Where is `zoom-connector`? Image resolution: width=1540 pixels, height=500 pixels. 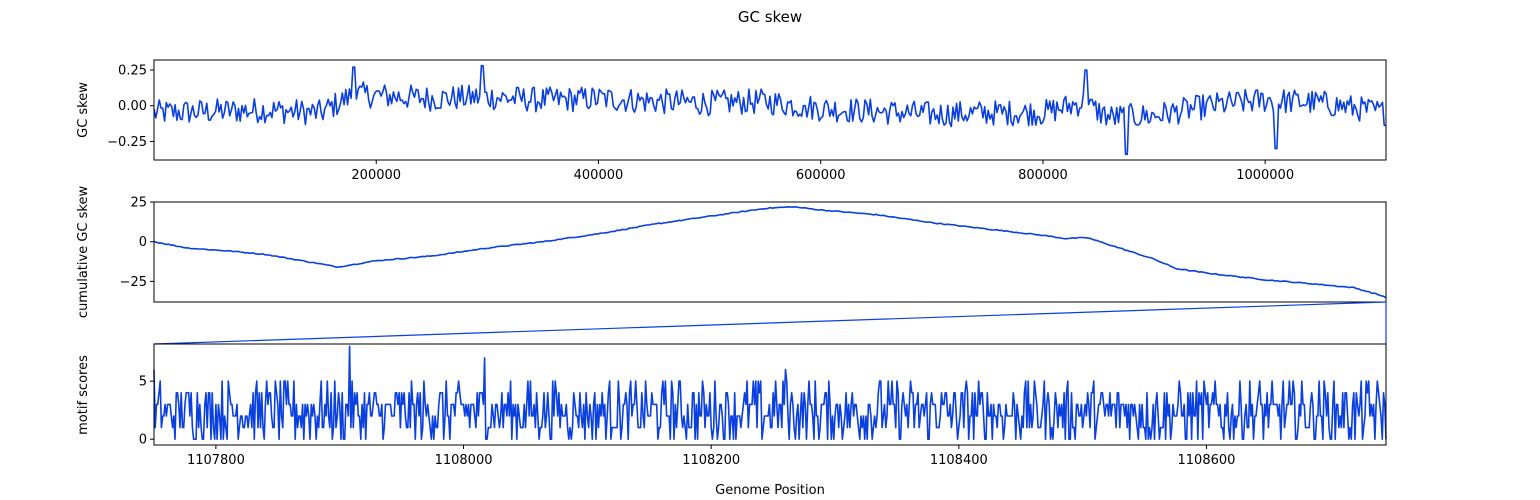
zoom-connector is located at coordinates (770, 323).